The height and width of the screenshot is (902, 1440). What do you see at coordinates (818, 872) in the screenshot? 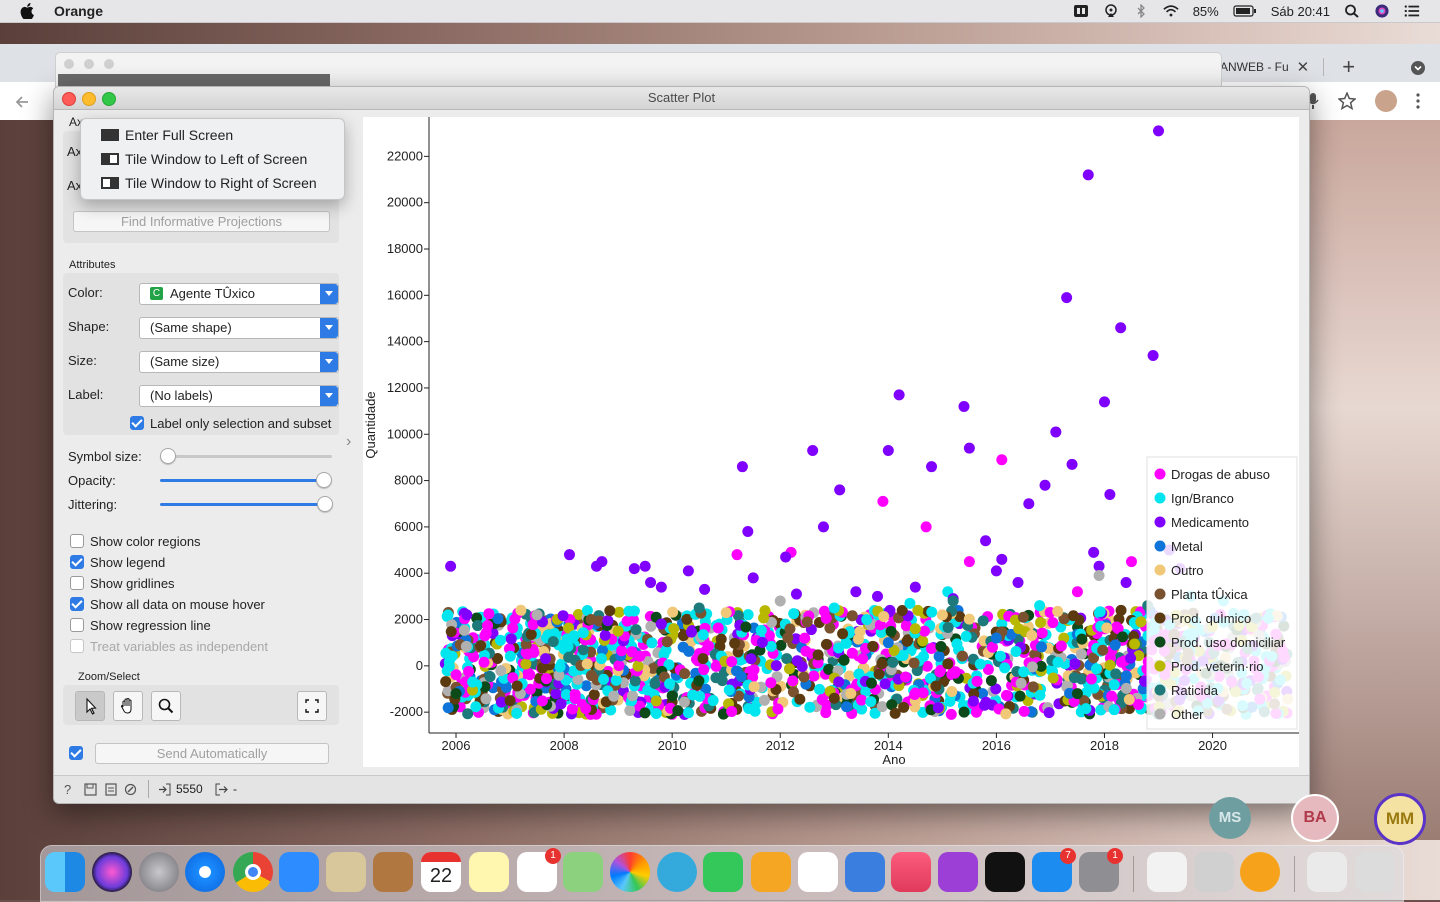
I see `numbers-icon` at bounding box center [818, 872].